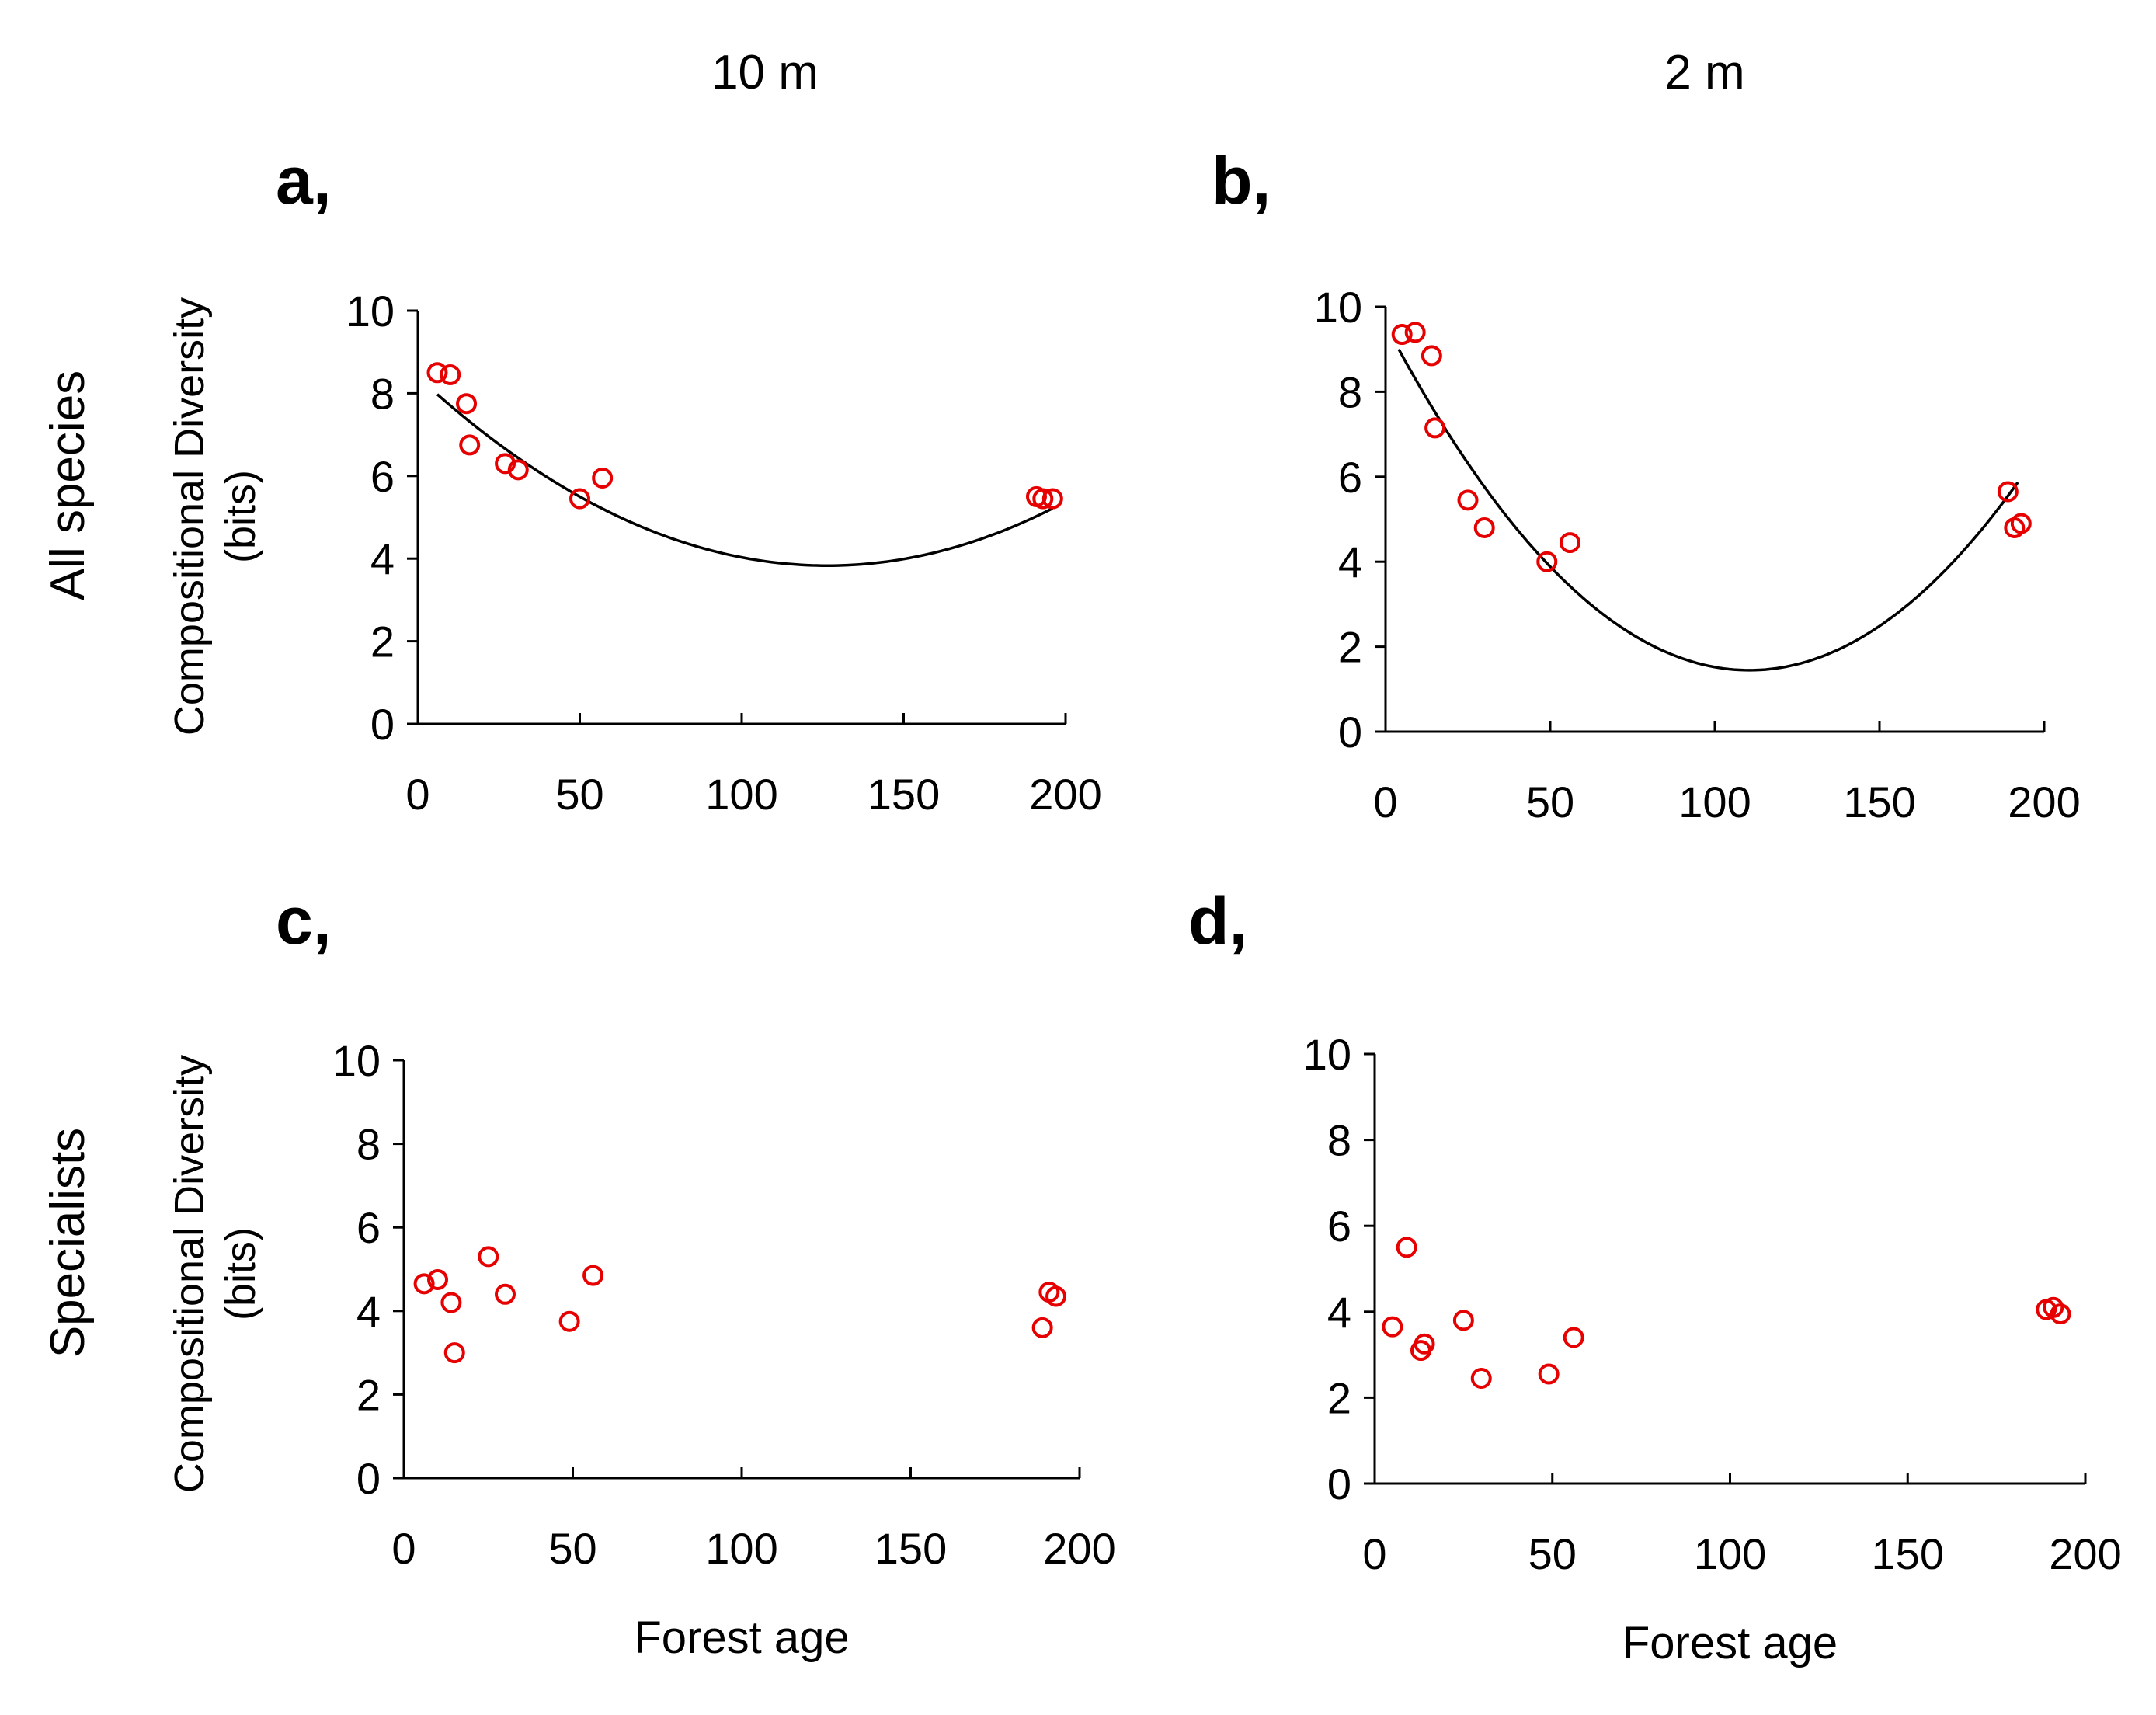 The image size is (2156, 1715). What do you see at coordinates (1217, 921) in the screenshot?
I see `panel-label: d,` at bounding box center [1217, 921].